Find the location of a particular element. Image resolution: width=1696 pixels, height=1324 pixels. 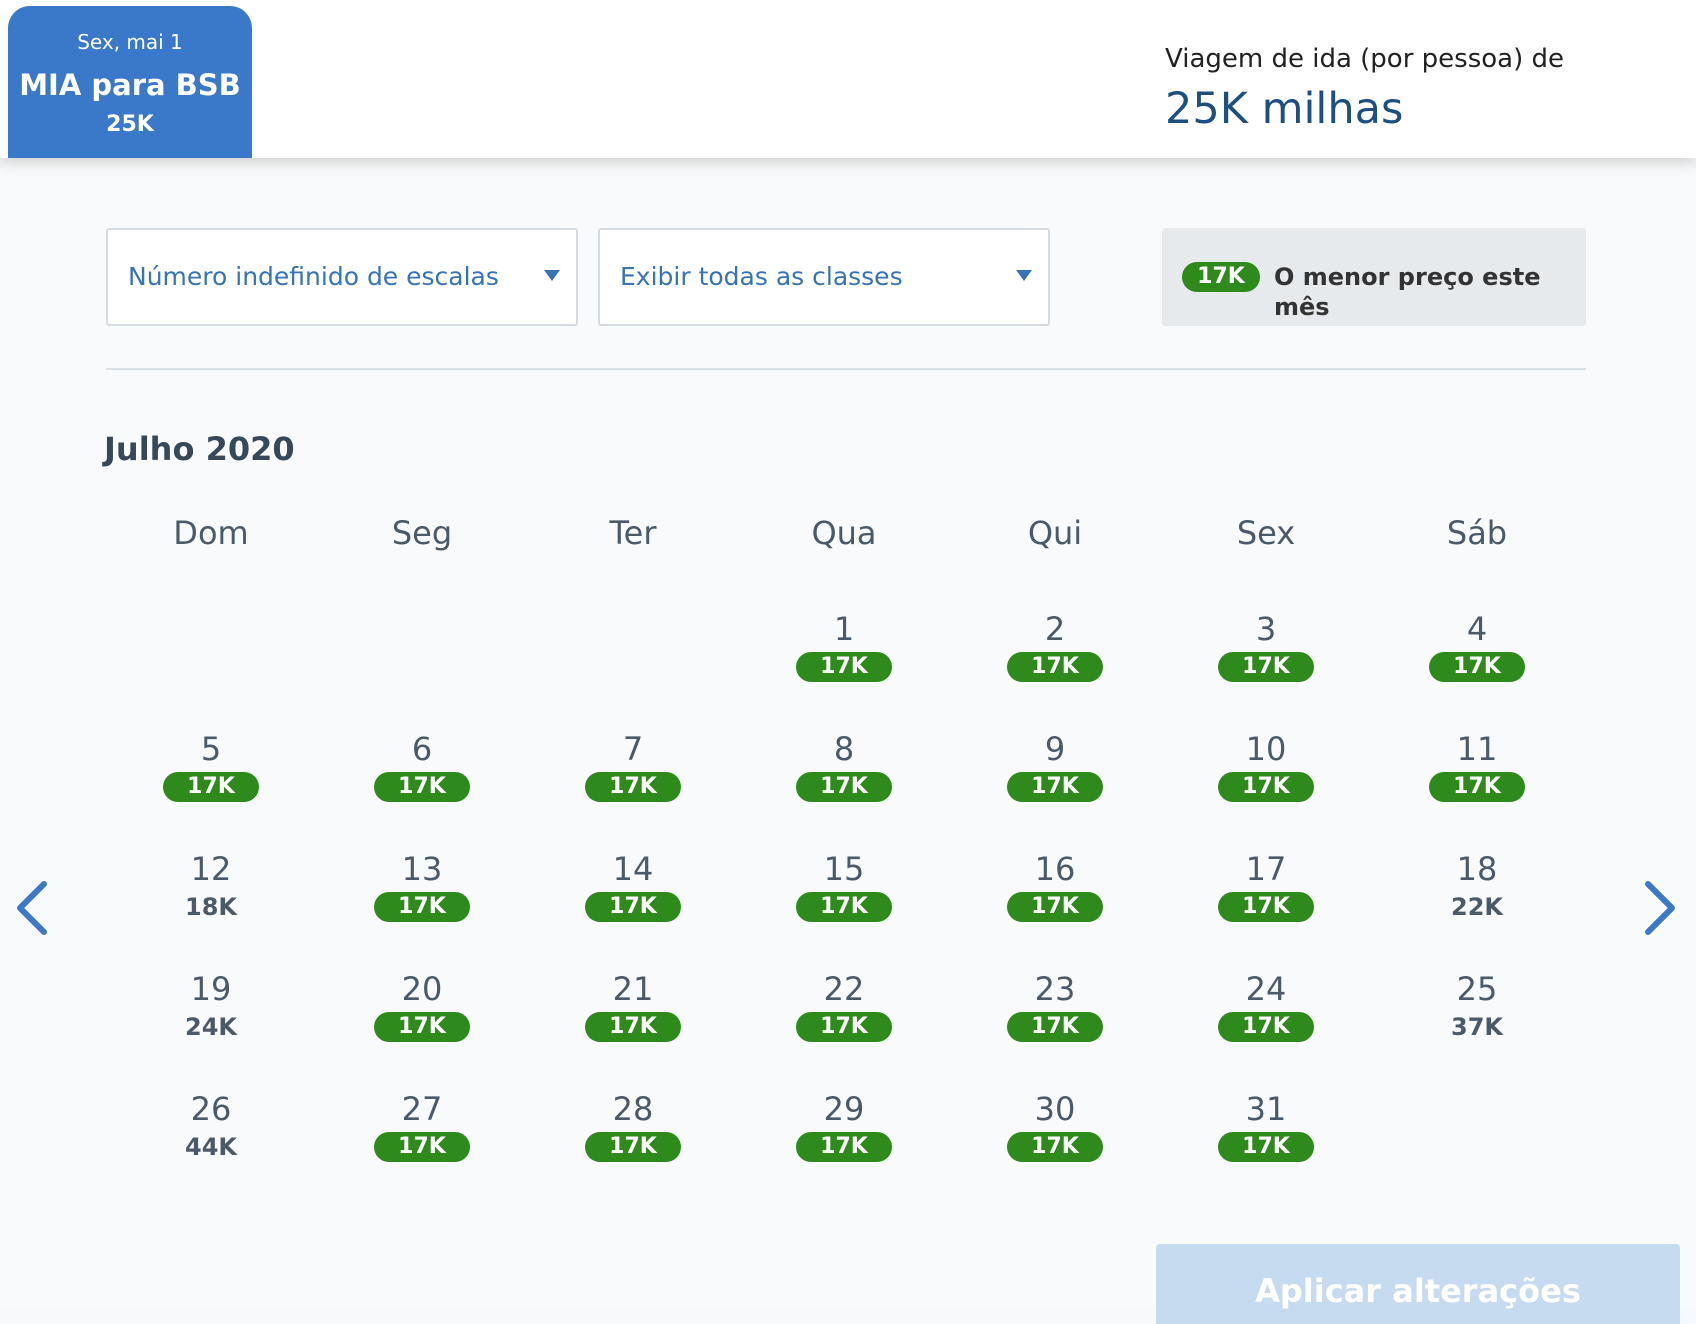

trip-tab-date: Sex, mai 1 is located at coordinates (130, 42).